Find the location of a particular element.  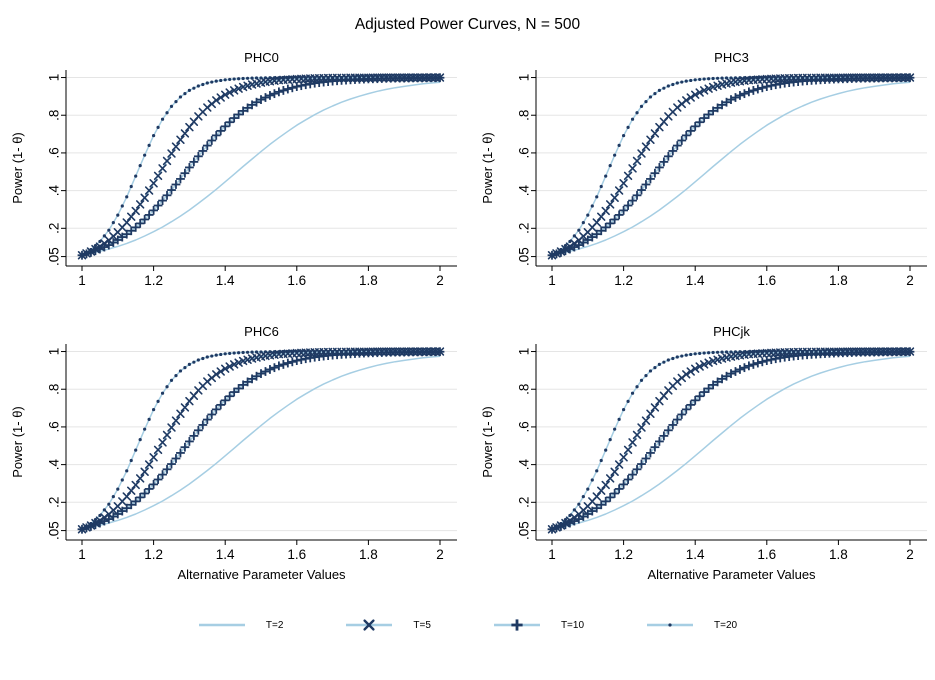

legend-line-t5-icon is located at coordinates (369, 625).